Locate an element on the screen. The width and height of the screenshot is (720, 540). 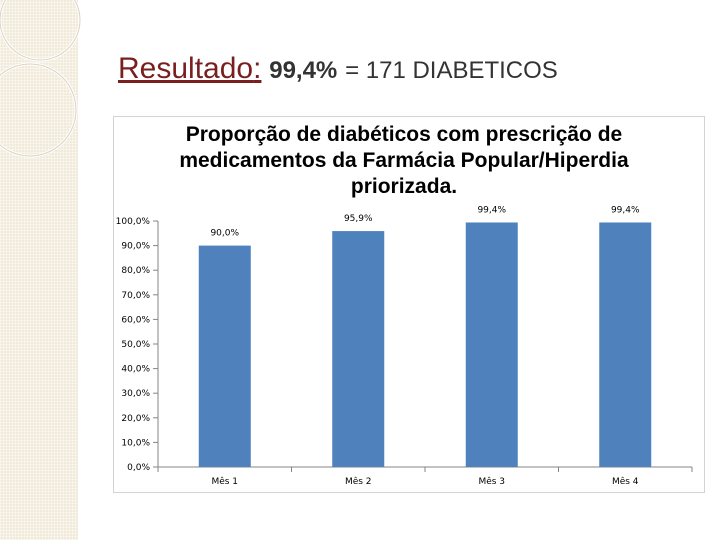
y-tick-label: 10,0% is located at coordinates (135, 443).